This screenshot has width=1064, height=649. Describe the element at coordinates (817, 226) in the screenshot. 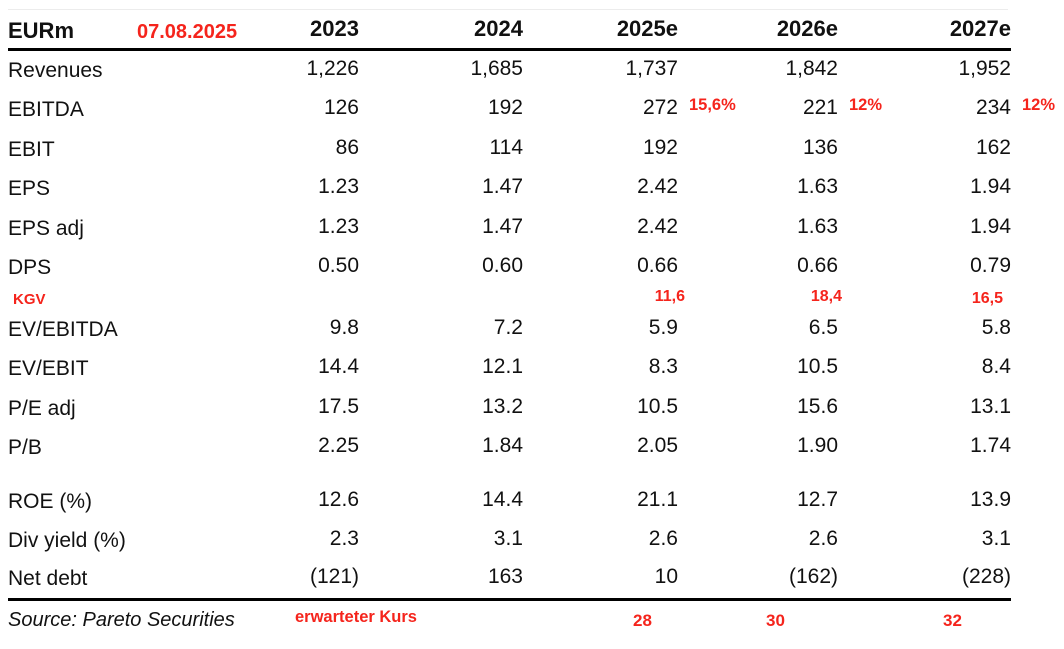

I see `cell-value: 1.63` at that location.